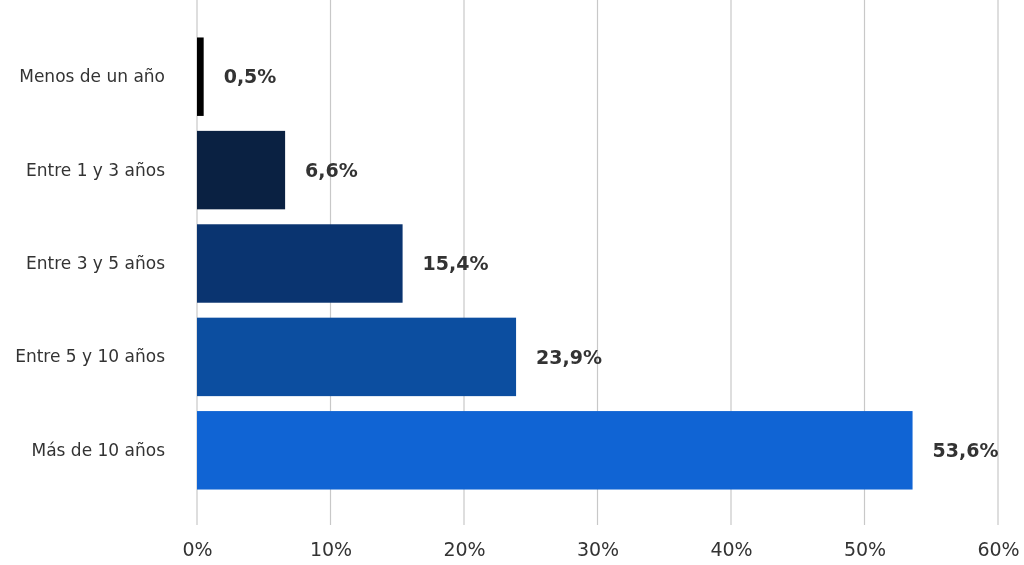  Describe the element at coordinates (865, 549) in the screenshot. I see `x-tick-label: 50%` at that location.